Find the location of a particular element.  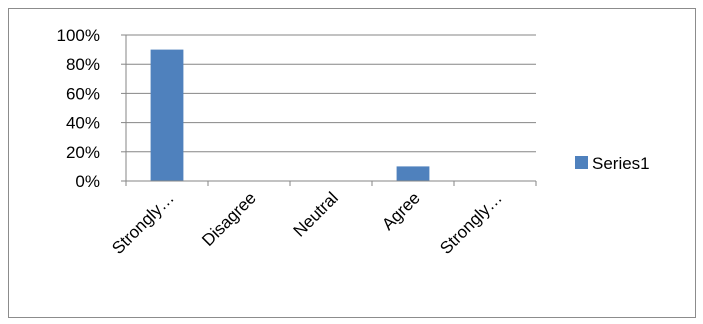

y-tick-label: 40% is located at coordinates (83, 123).